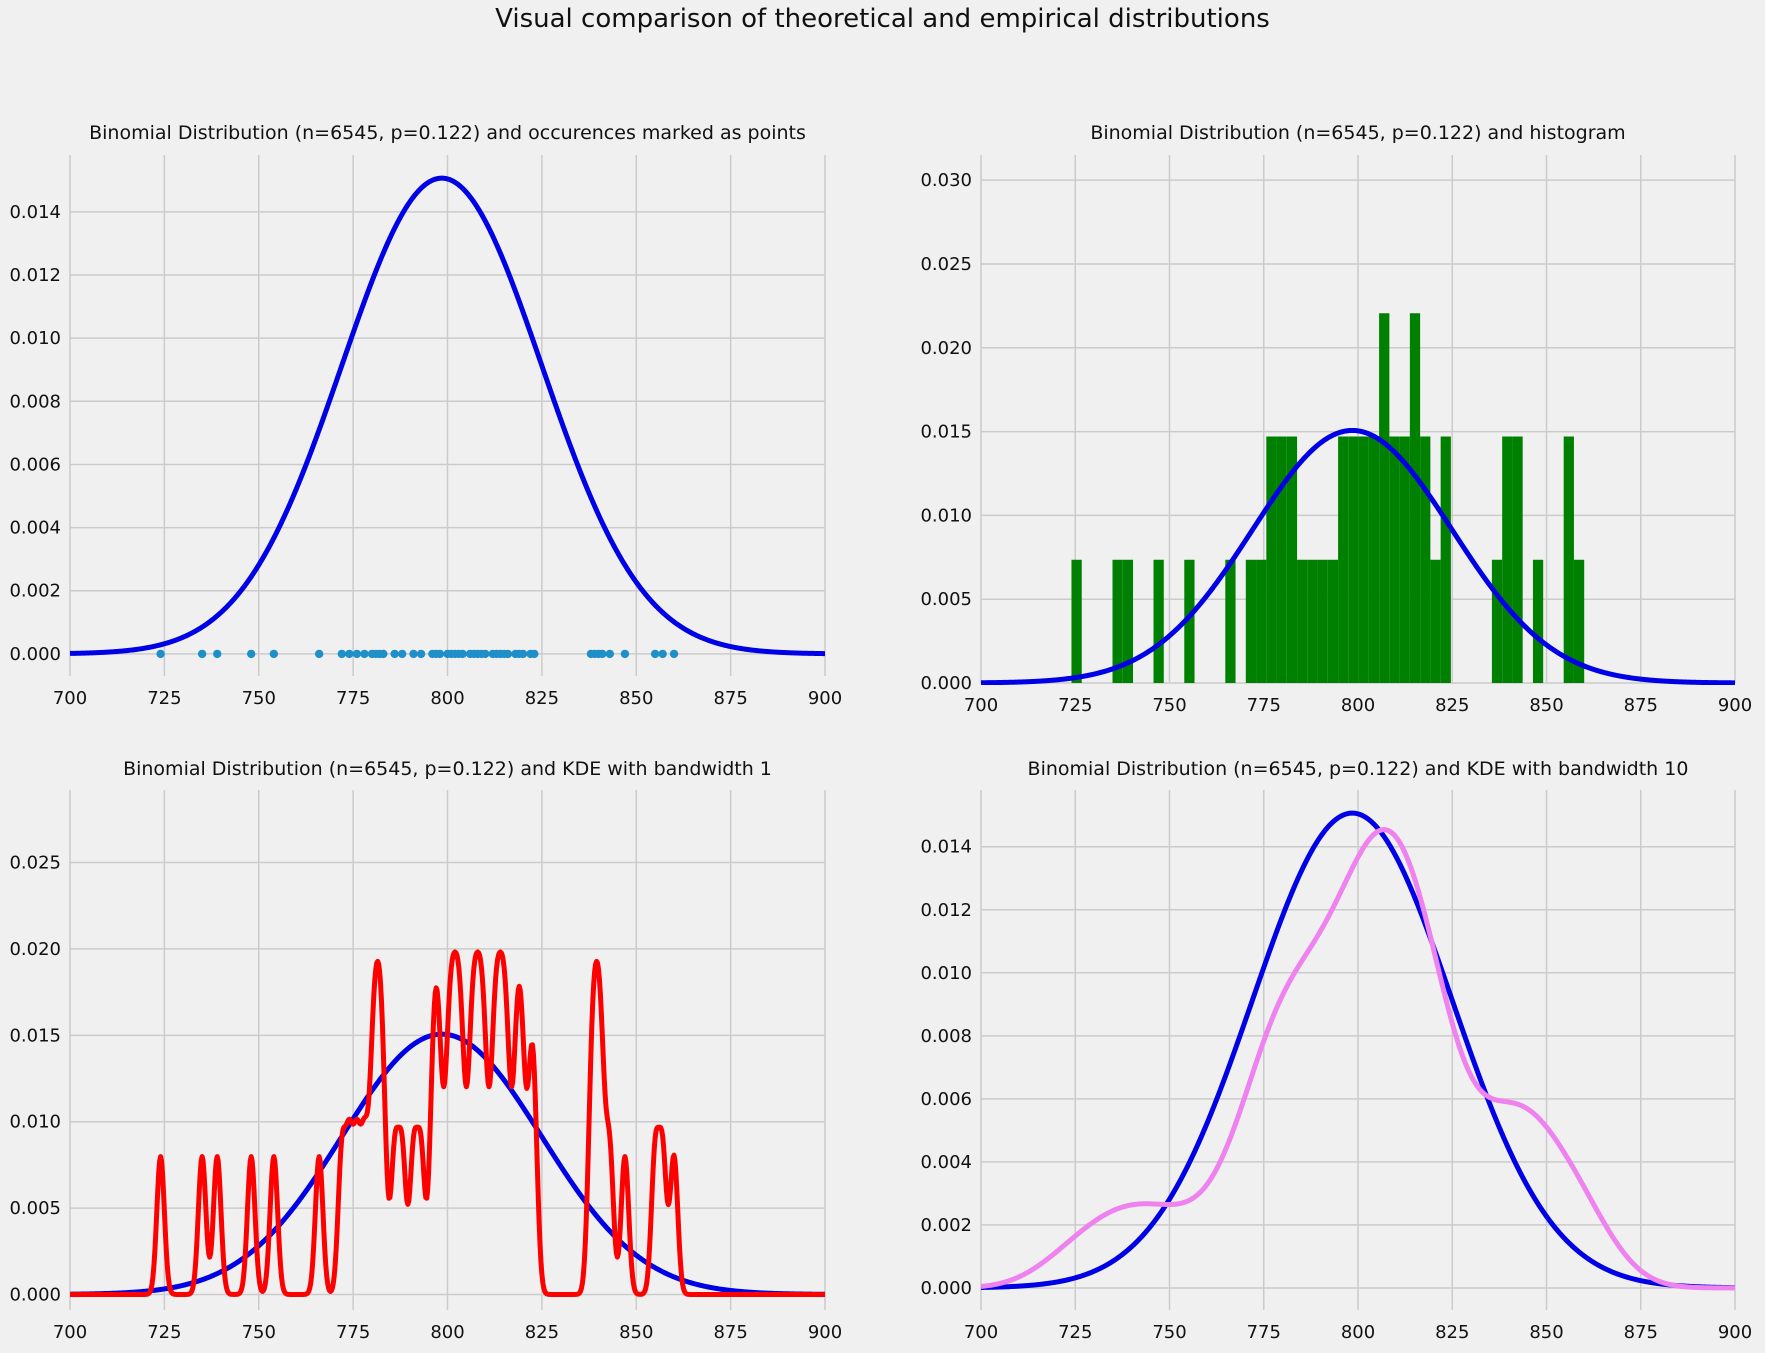  Describe the element at coordinates (946, 264) in the screenshot. I see `y-tick-label: 0.025` at that location.